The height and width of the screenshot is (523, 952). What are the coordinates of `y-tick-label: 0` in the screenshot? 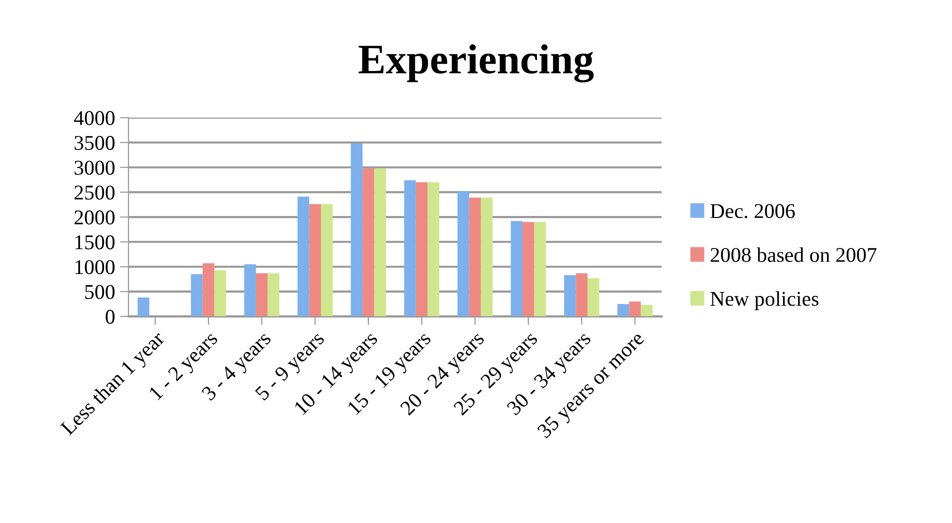 It's located at (110, 317).